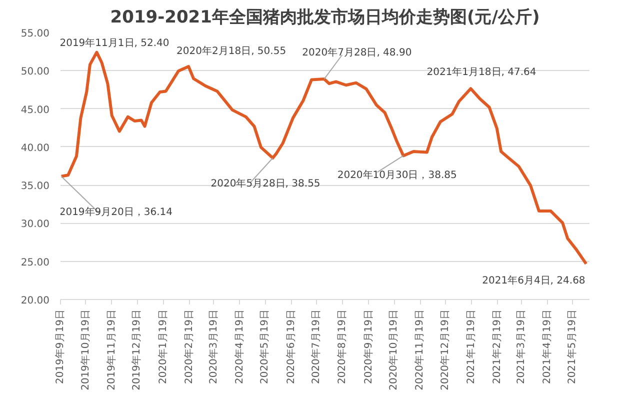 This screenshot has width=639, height=393. Describe the element at coordinates (357, 52) in the screenshot. I see `annotation: 2020年7月28日, 48.90` at that location.